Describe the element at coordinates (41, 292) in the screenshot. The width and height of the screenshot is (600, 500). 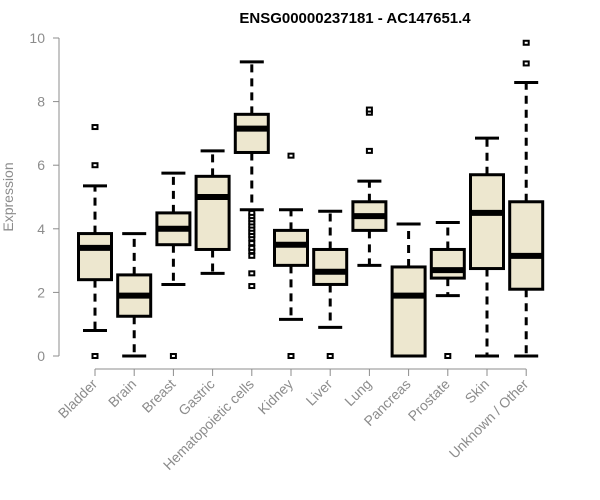
I see `y-tick-label: 2` at that location.